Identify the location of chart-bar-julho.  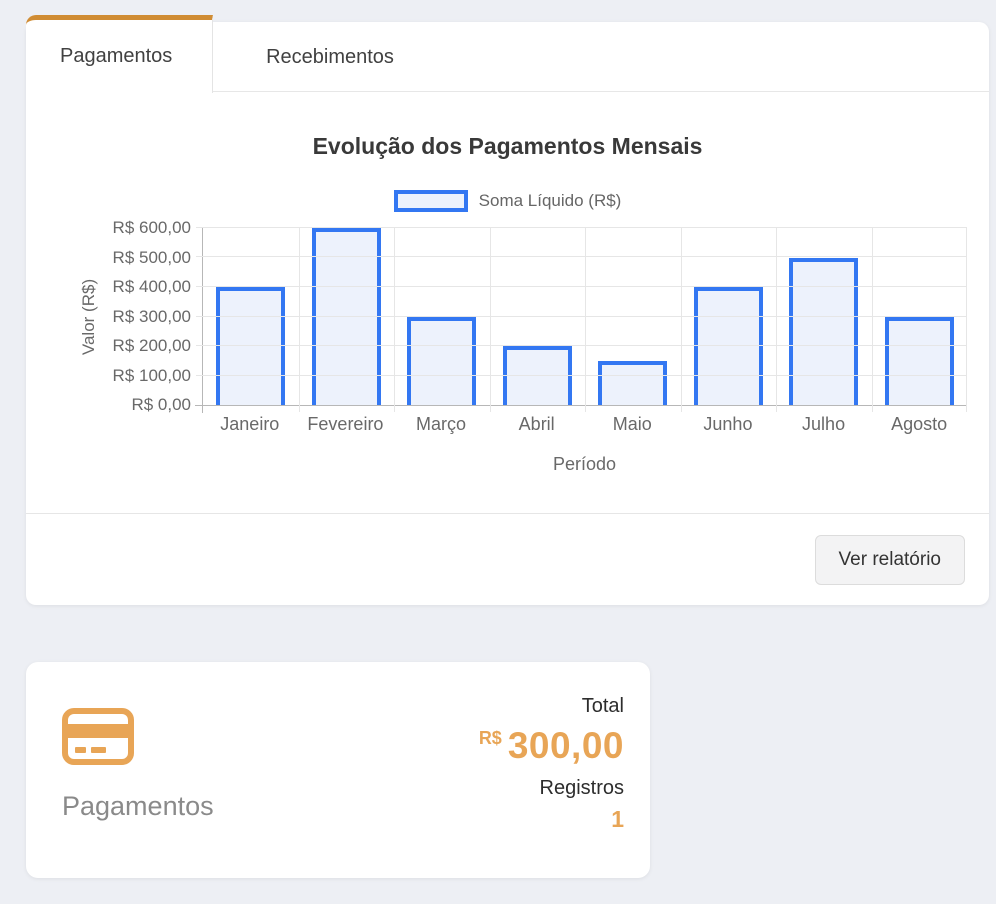
(824, 331).